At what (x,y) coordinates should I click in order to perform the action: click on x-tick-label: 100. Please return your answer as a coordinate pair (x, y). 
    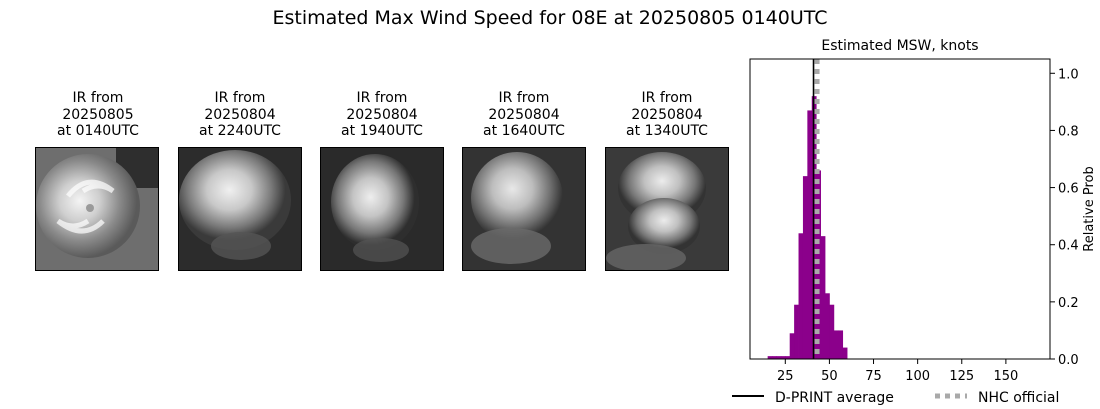
    Looking at the image, I should click on (917, 376).